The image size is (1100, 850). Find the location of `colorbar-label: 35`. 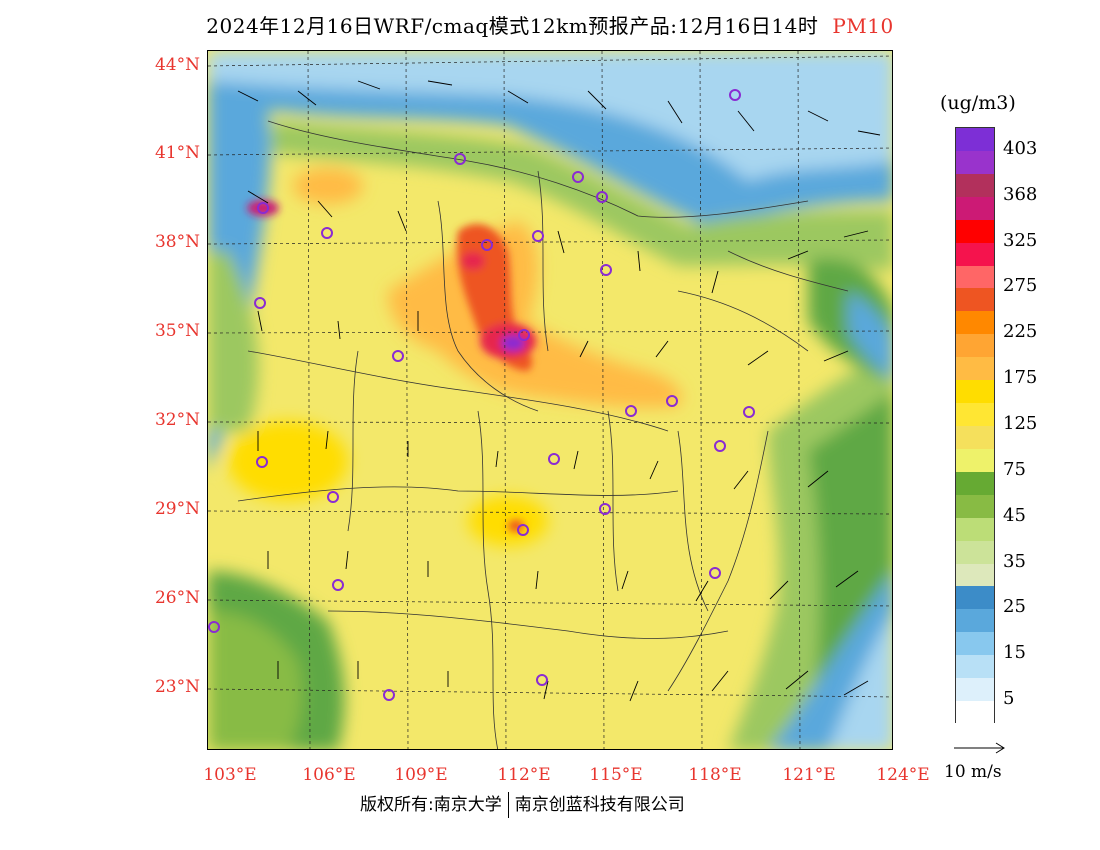

colorbar-label: 35 is located at coordinates (1014, 561).